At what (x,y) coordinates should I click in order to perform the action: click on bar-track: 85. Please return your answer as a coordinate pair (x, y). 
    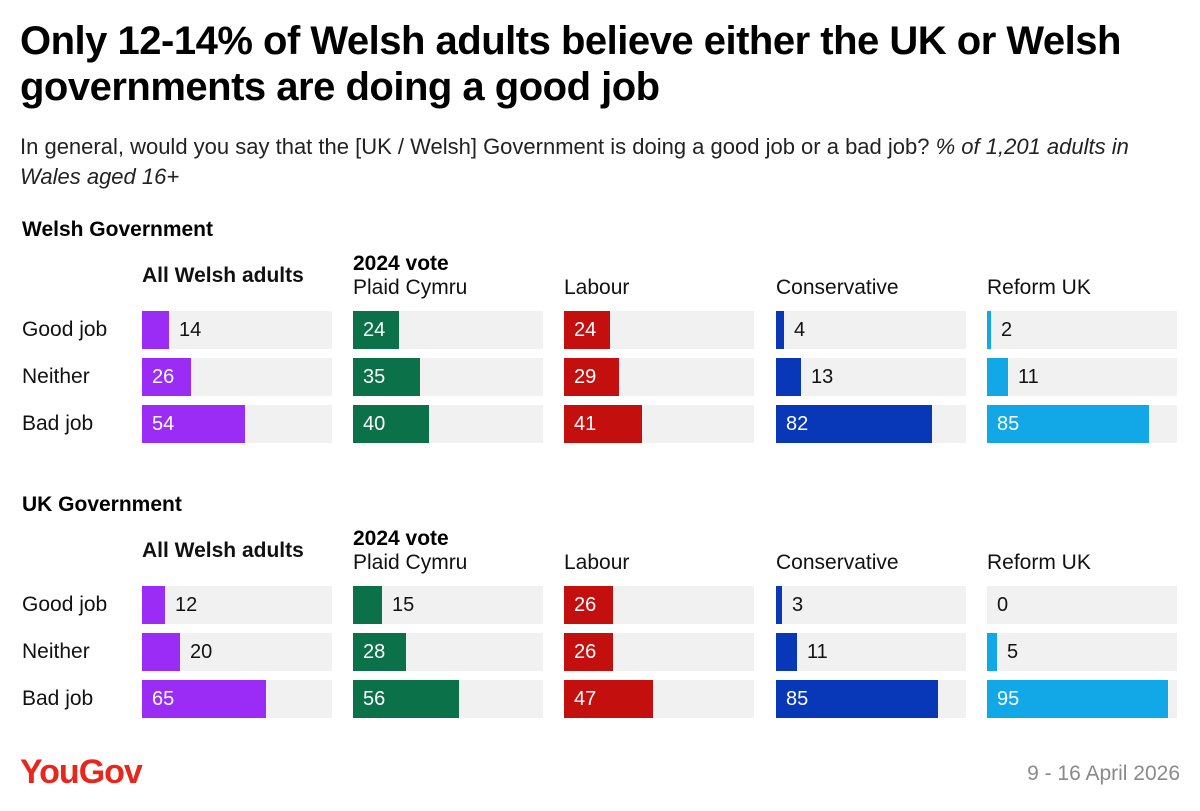
    Looking at the image, I should click on (871, 699).